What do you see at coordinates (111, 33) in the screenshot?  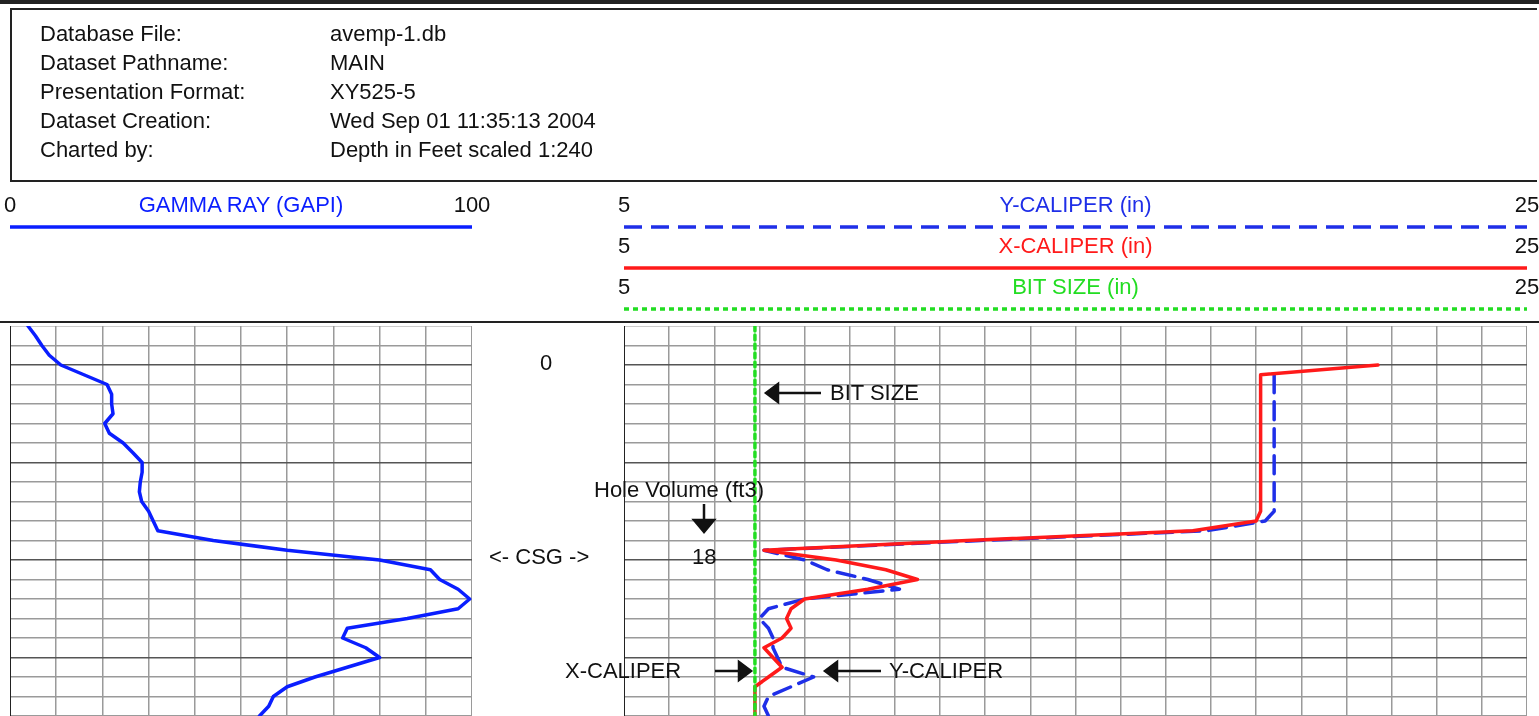 I see `text: Database File:` at bounding box center [111, 33].